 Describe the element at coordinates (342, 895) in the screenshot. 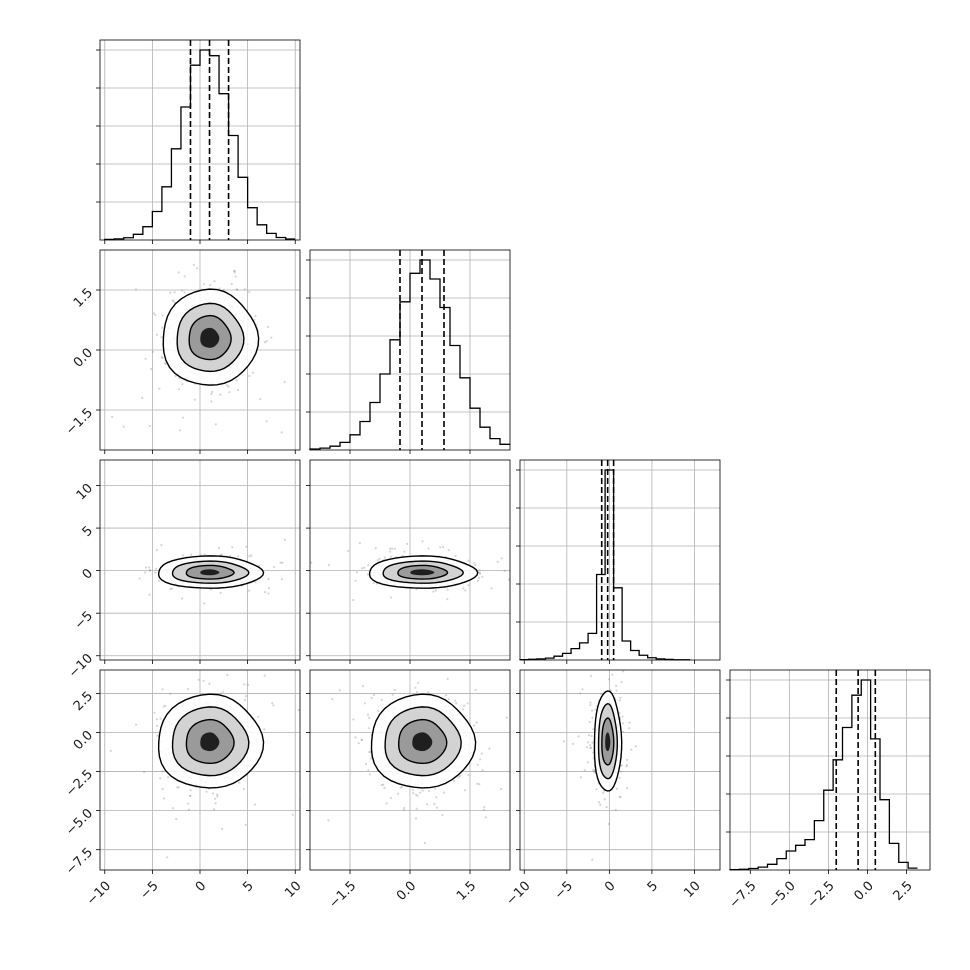

I see `x-tick-label-p1: −1.5` at that location.